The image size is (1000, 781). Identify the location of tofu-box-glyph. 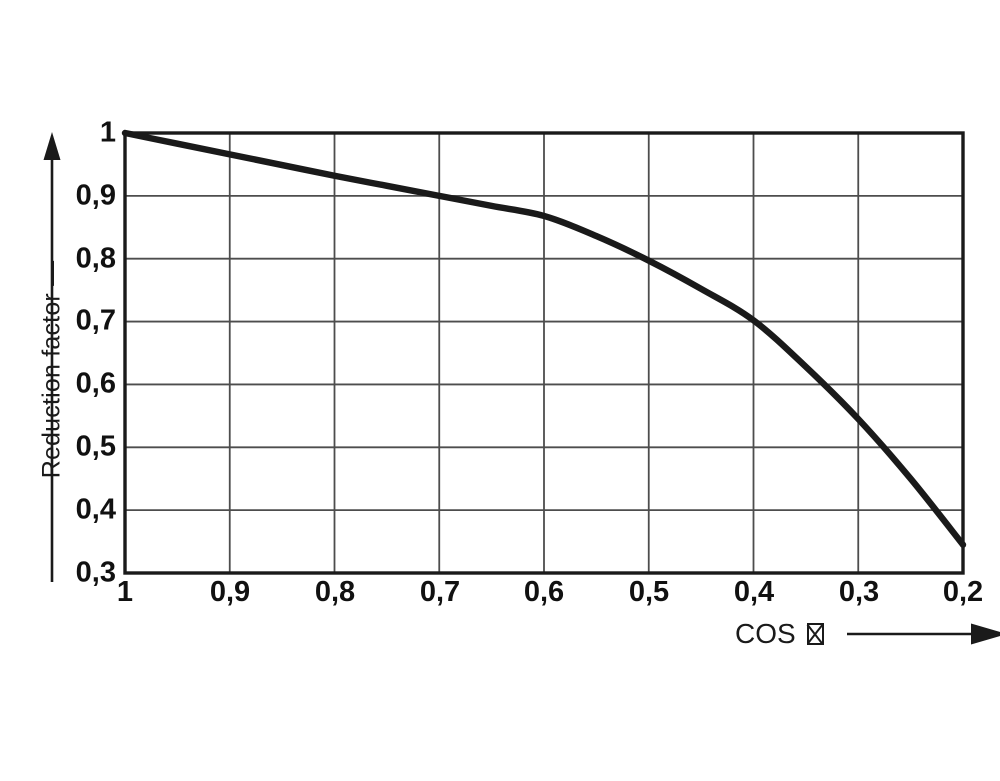
(815, 634).